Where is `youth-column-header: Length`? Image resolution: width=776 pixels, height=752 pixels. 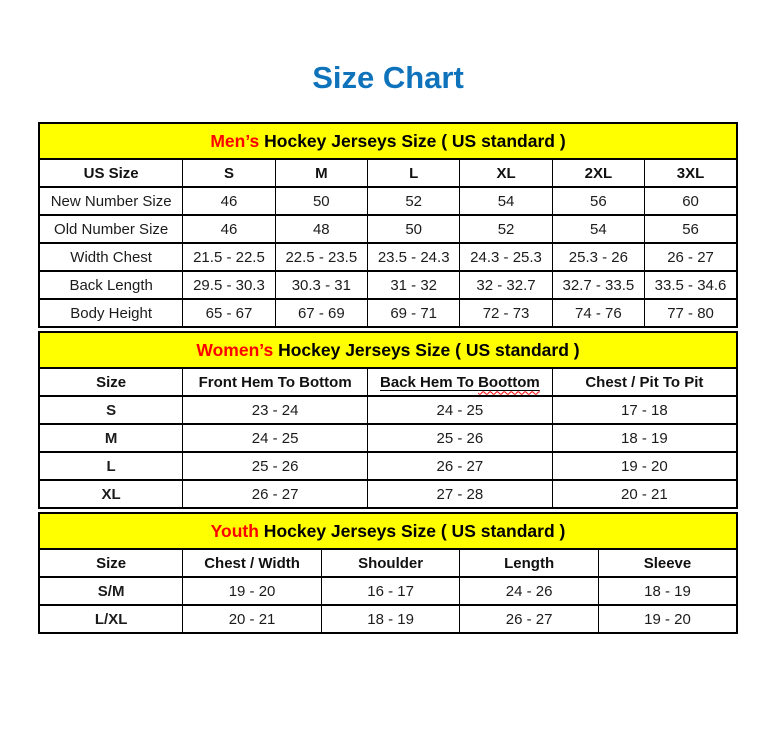 youth-column-header: Length is located at coordinates (529, 563).